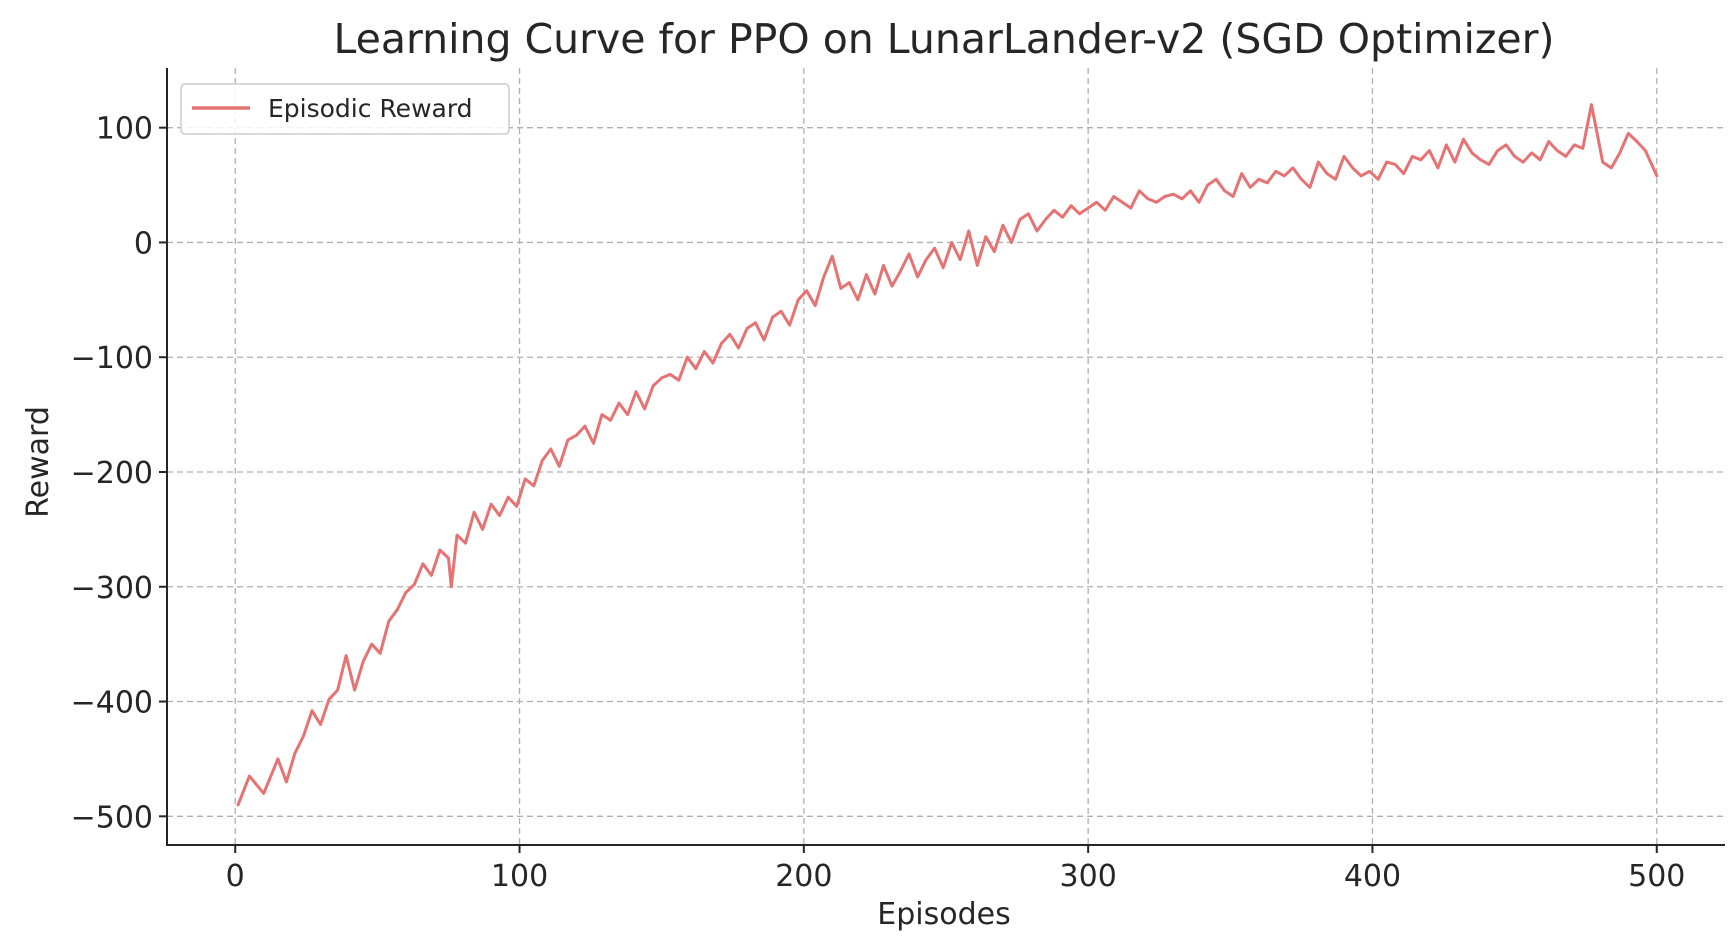  Describe the element at coordinates (112, 588) in the screenshot. I see `y-tick-label: −300` at that location.